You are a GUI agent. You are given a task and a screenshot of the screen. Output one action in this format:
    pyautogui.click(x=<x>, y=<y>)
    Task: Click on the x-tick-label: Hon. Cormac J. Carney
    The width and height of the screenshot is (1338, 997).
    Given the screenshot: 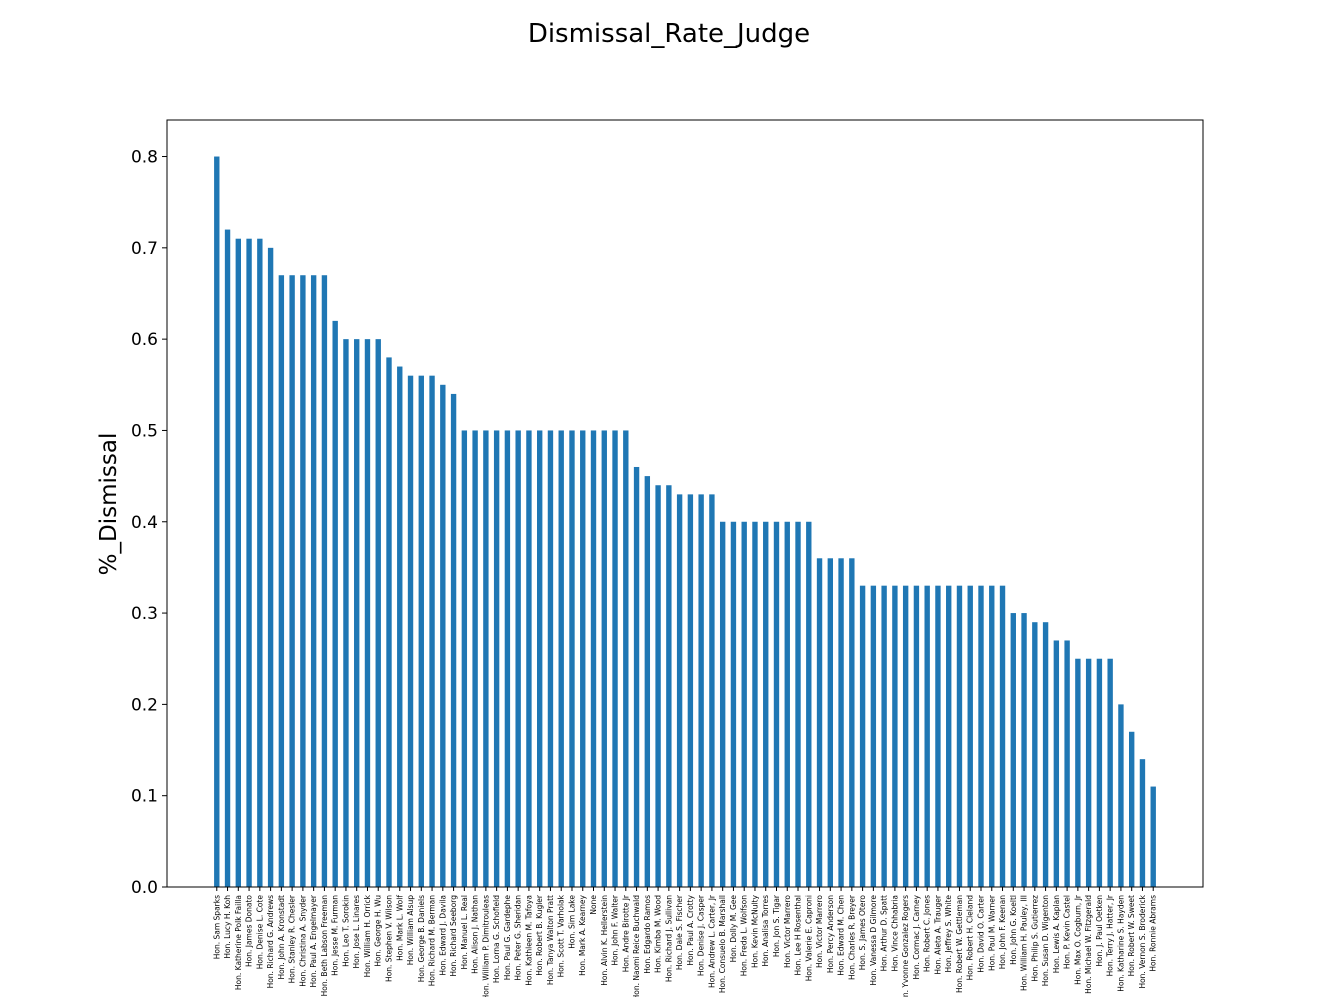 What is the action you would take?
    pyautogui.click(x=916, y=936)
    